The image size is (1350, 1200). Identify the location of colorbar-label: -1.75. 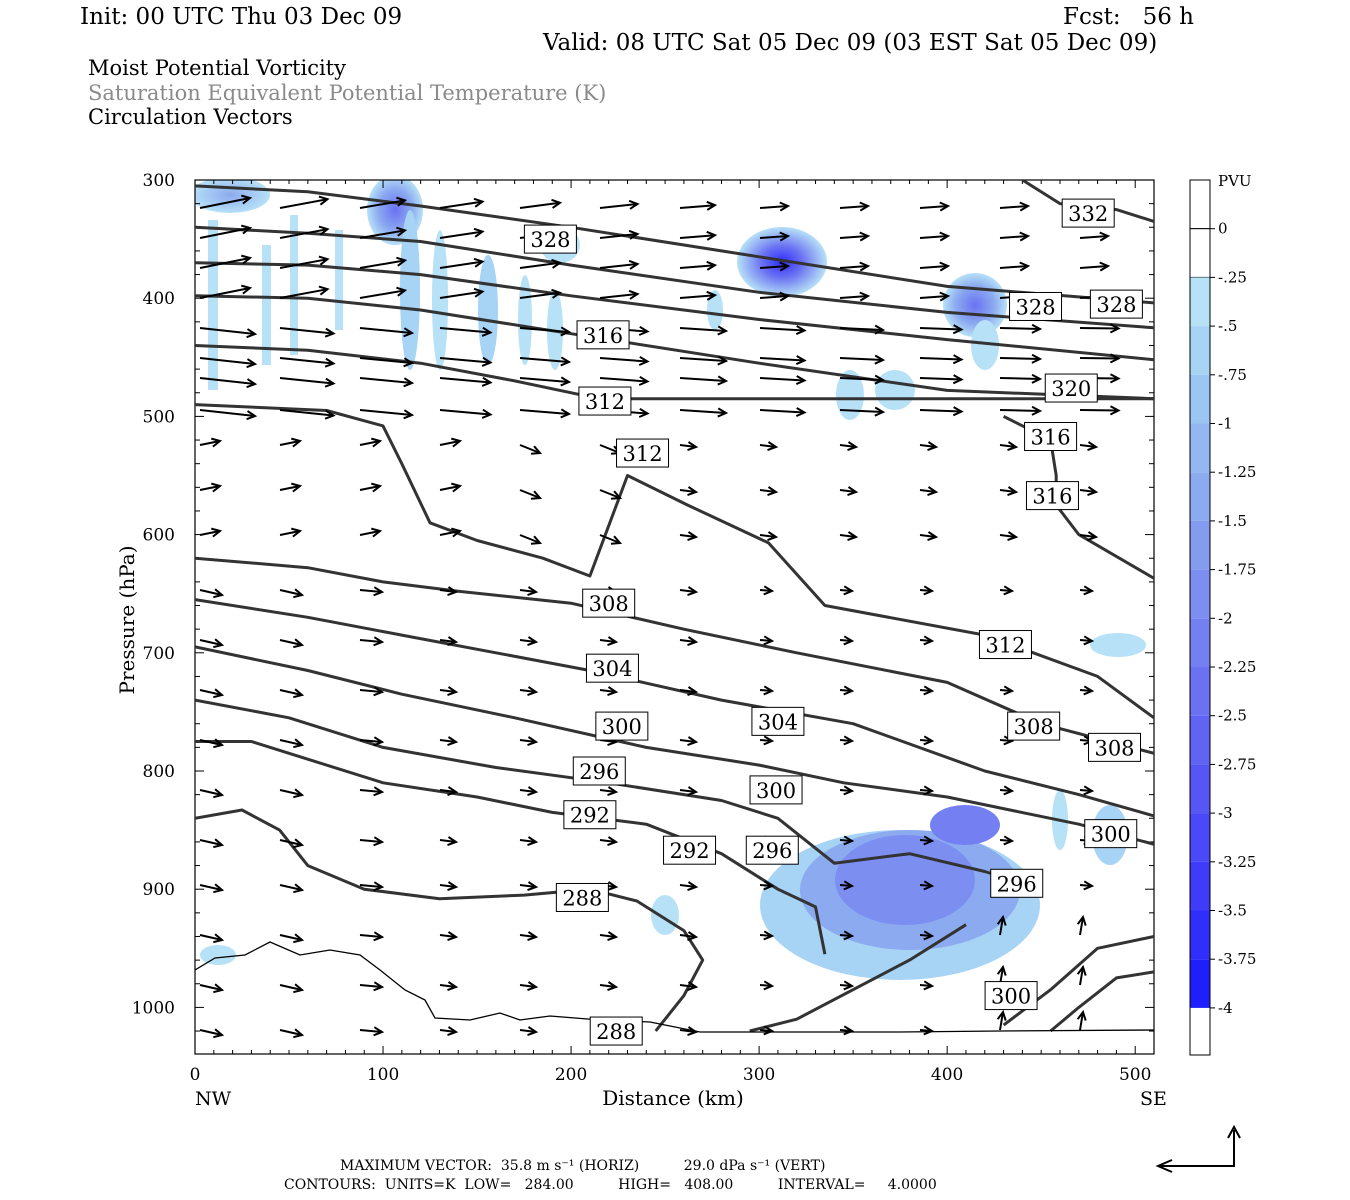
(1237, 570).